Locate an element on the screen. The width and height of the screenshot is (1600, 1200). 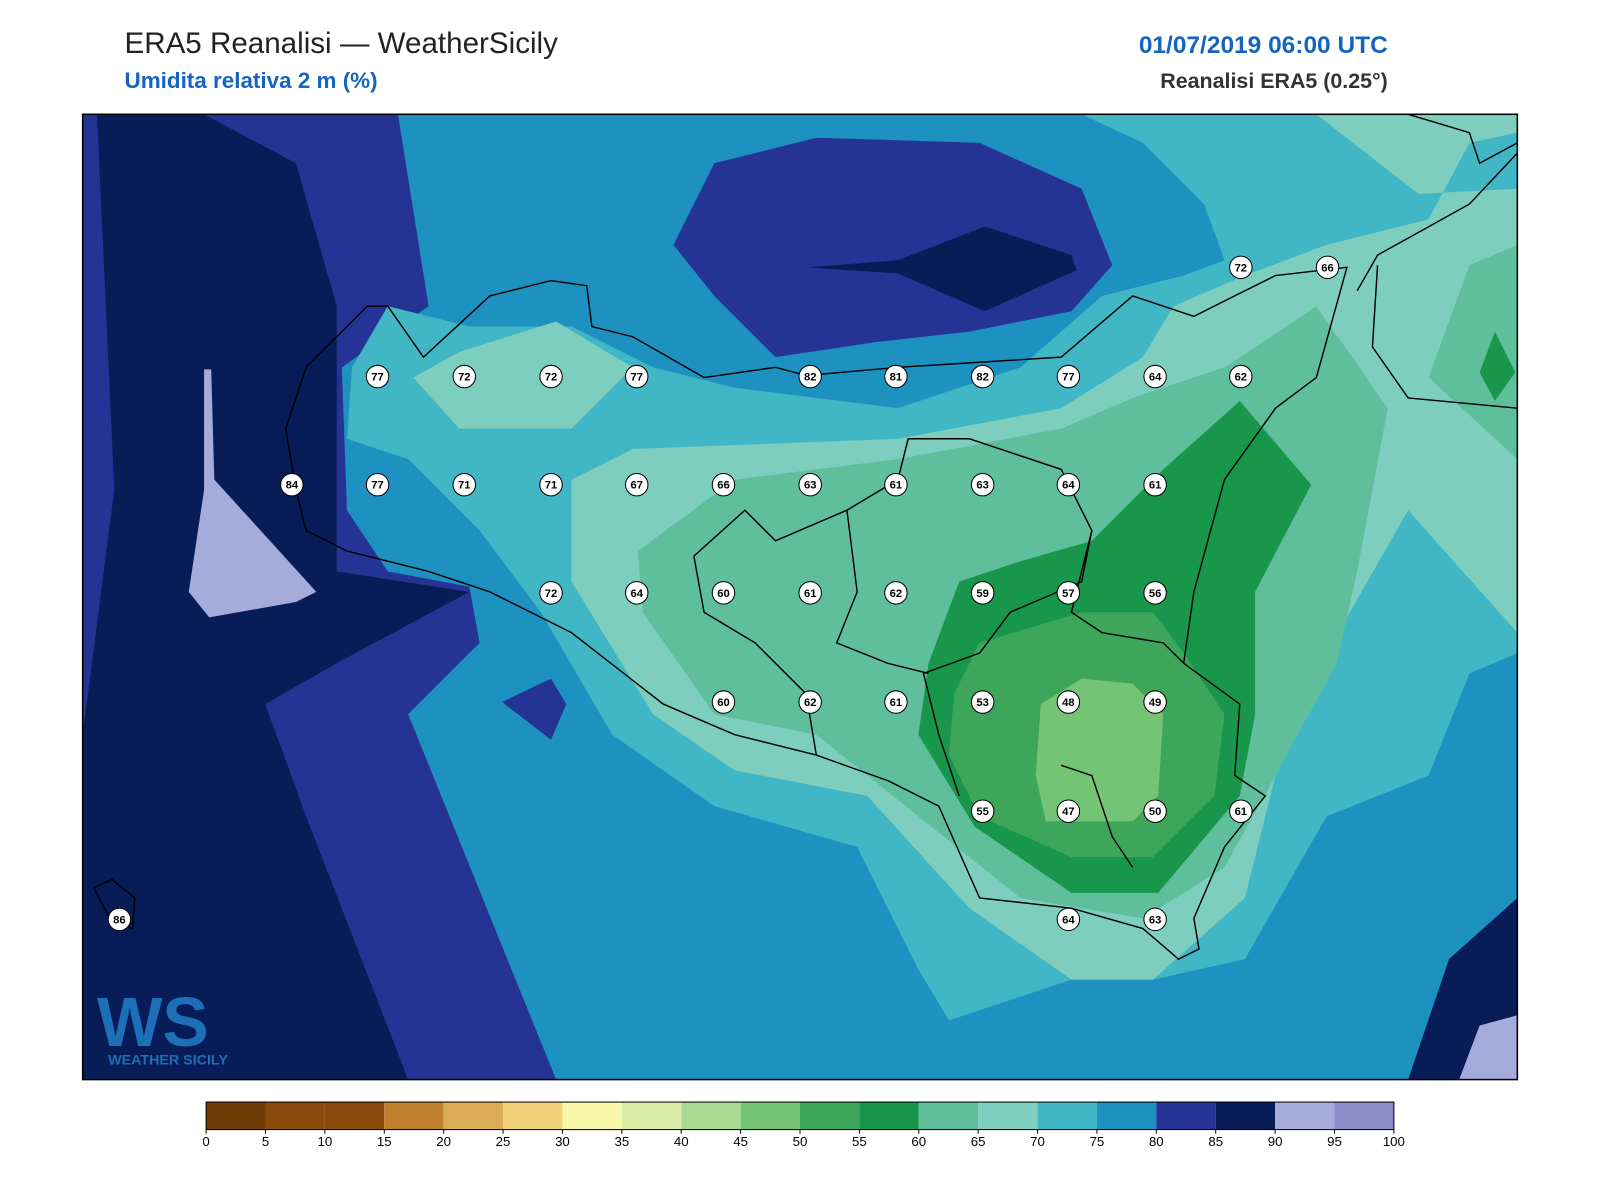
station-value: 84 is located at coordinates (292, 486).